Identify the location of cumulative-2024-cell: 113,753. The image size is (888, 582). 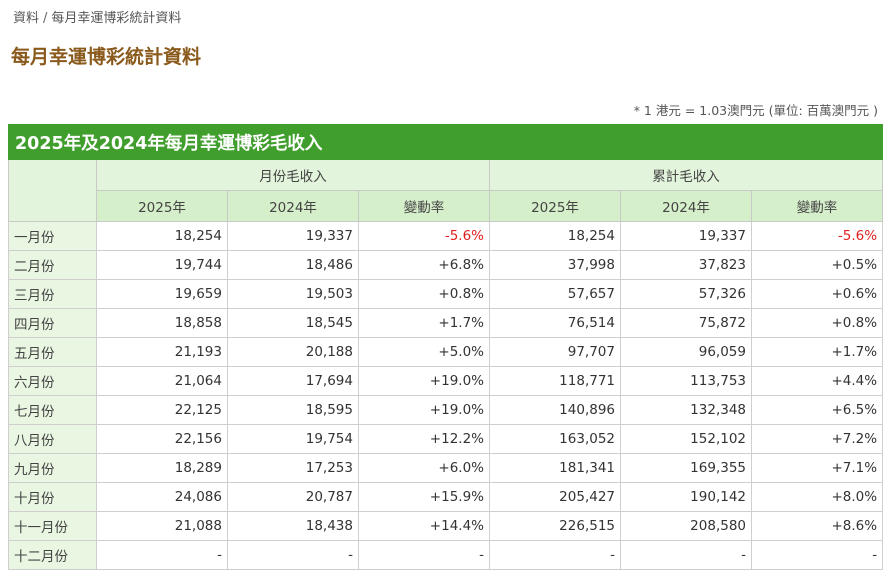
(686, 381).